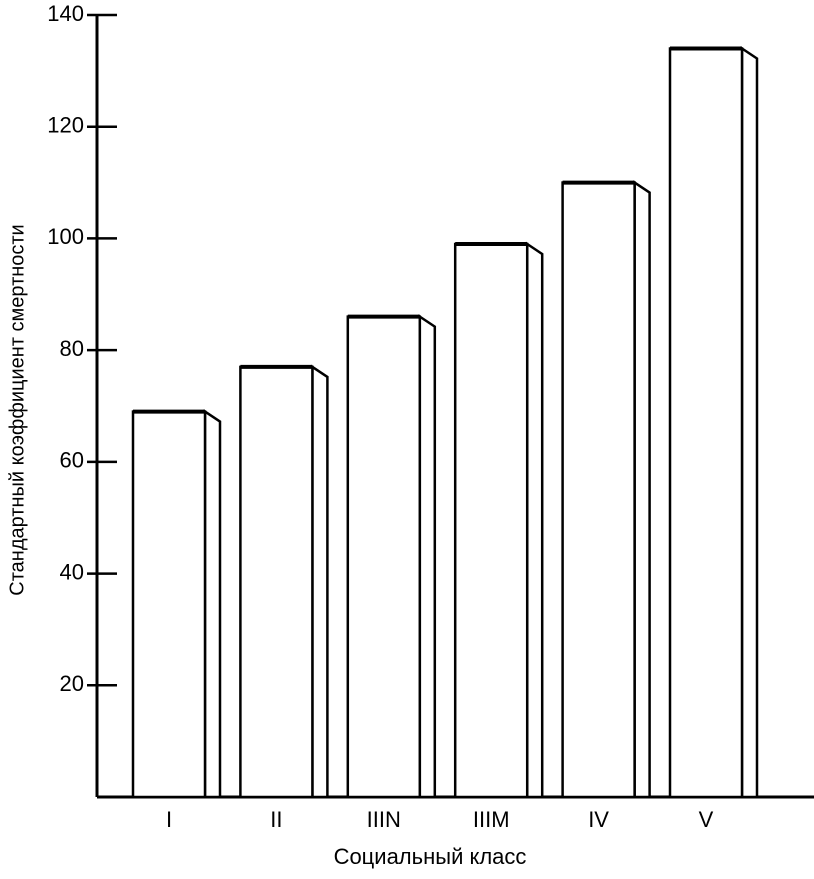 This screenshot has height=879, width=814. I want to click on y-tick-label: 80, so click(72, 348).